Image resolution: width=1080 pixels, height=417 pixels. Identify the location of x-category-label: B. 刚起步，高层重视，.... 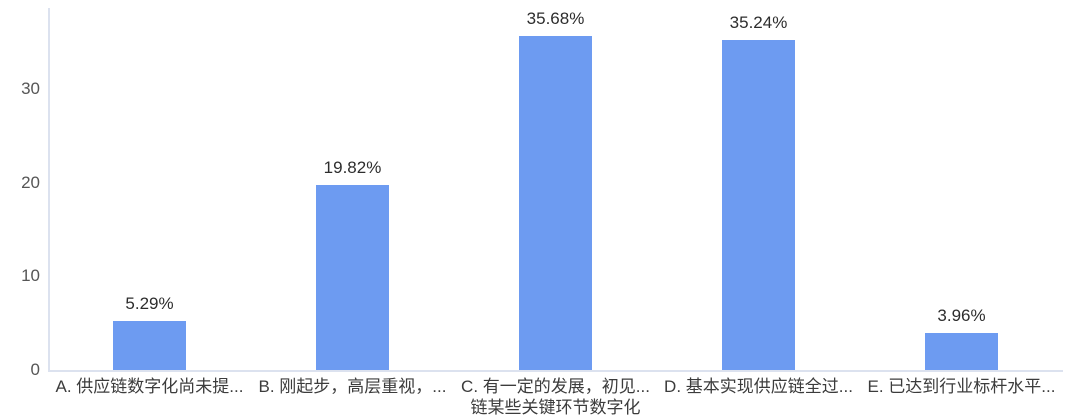
(353, 386).